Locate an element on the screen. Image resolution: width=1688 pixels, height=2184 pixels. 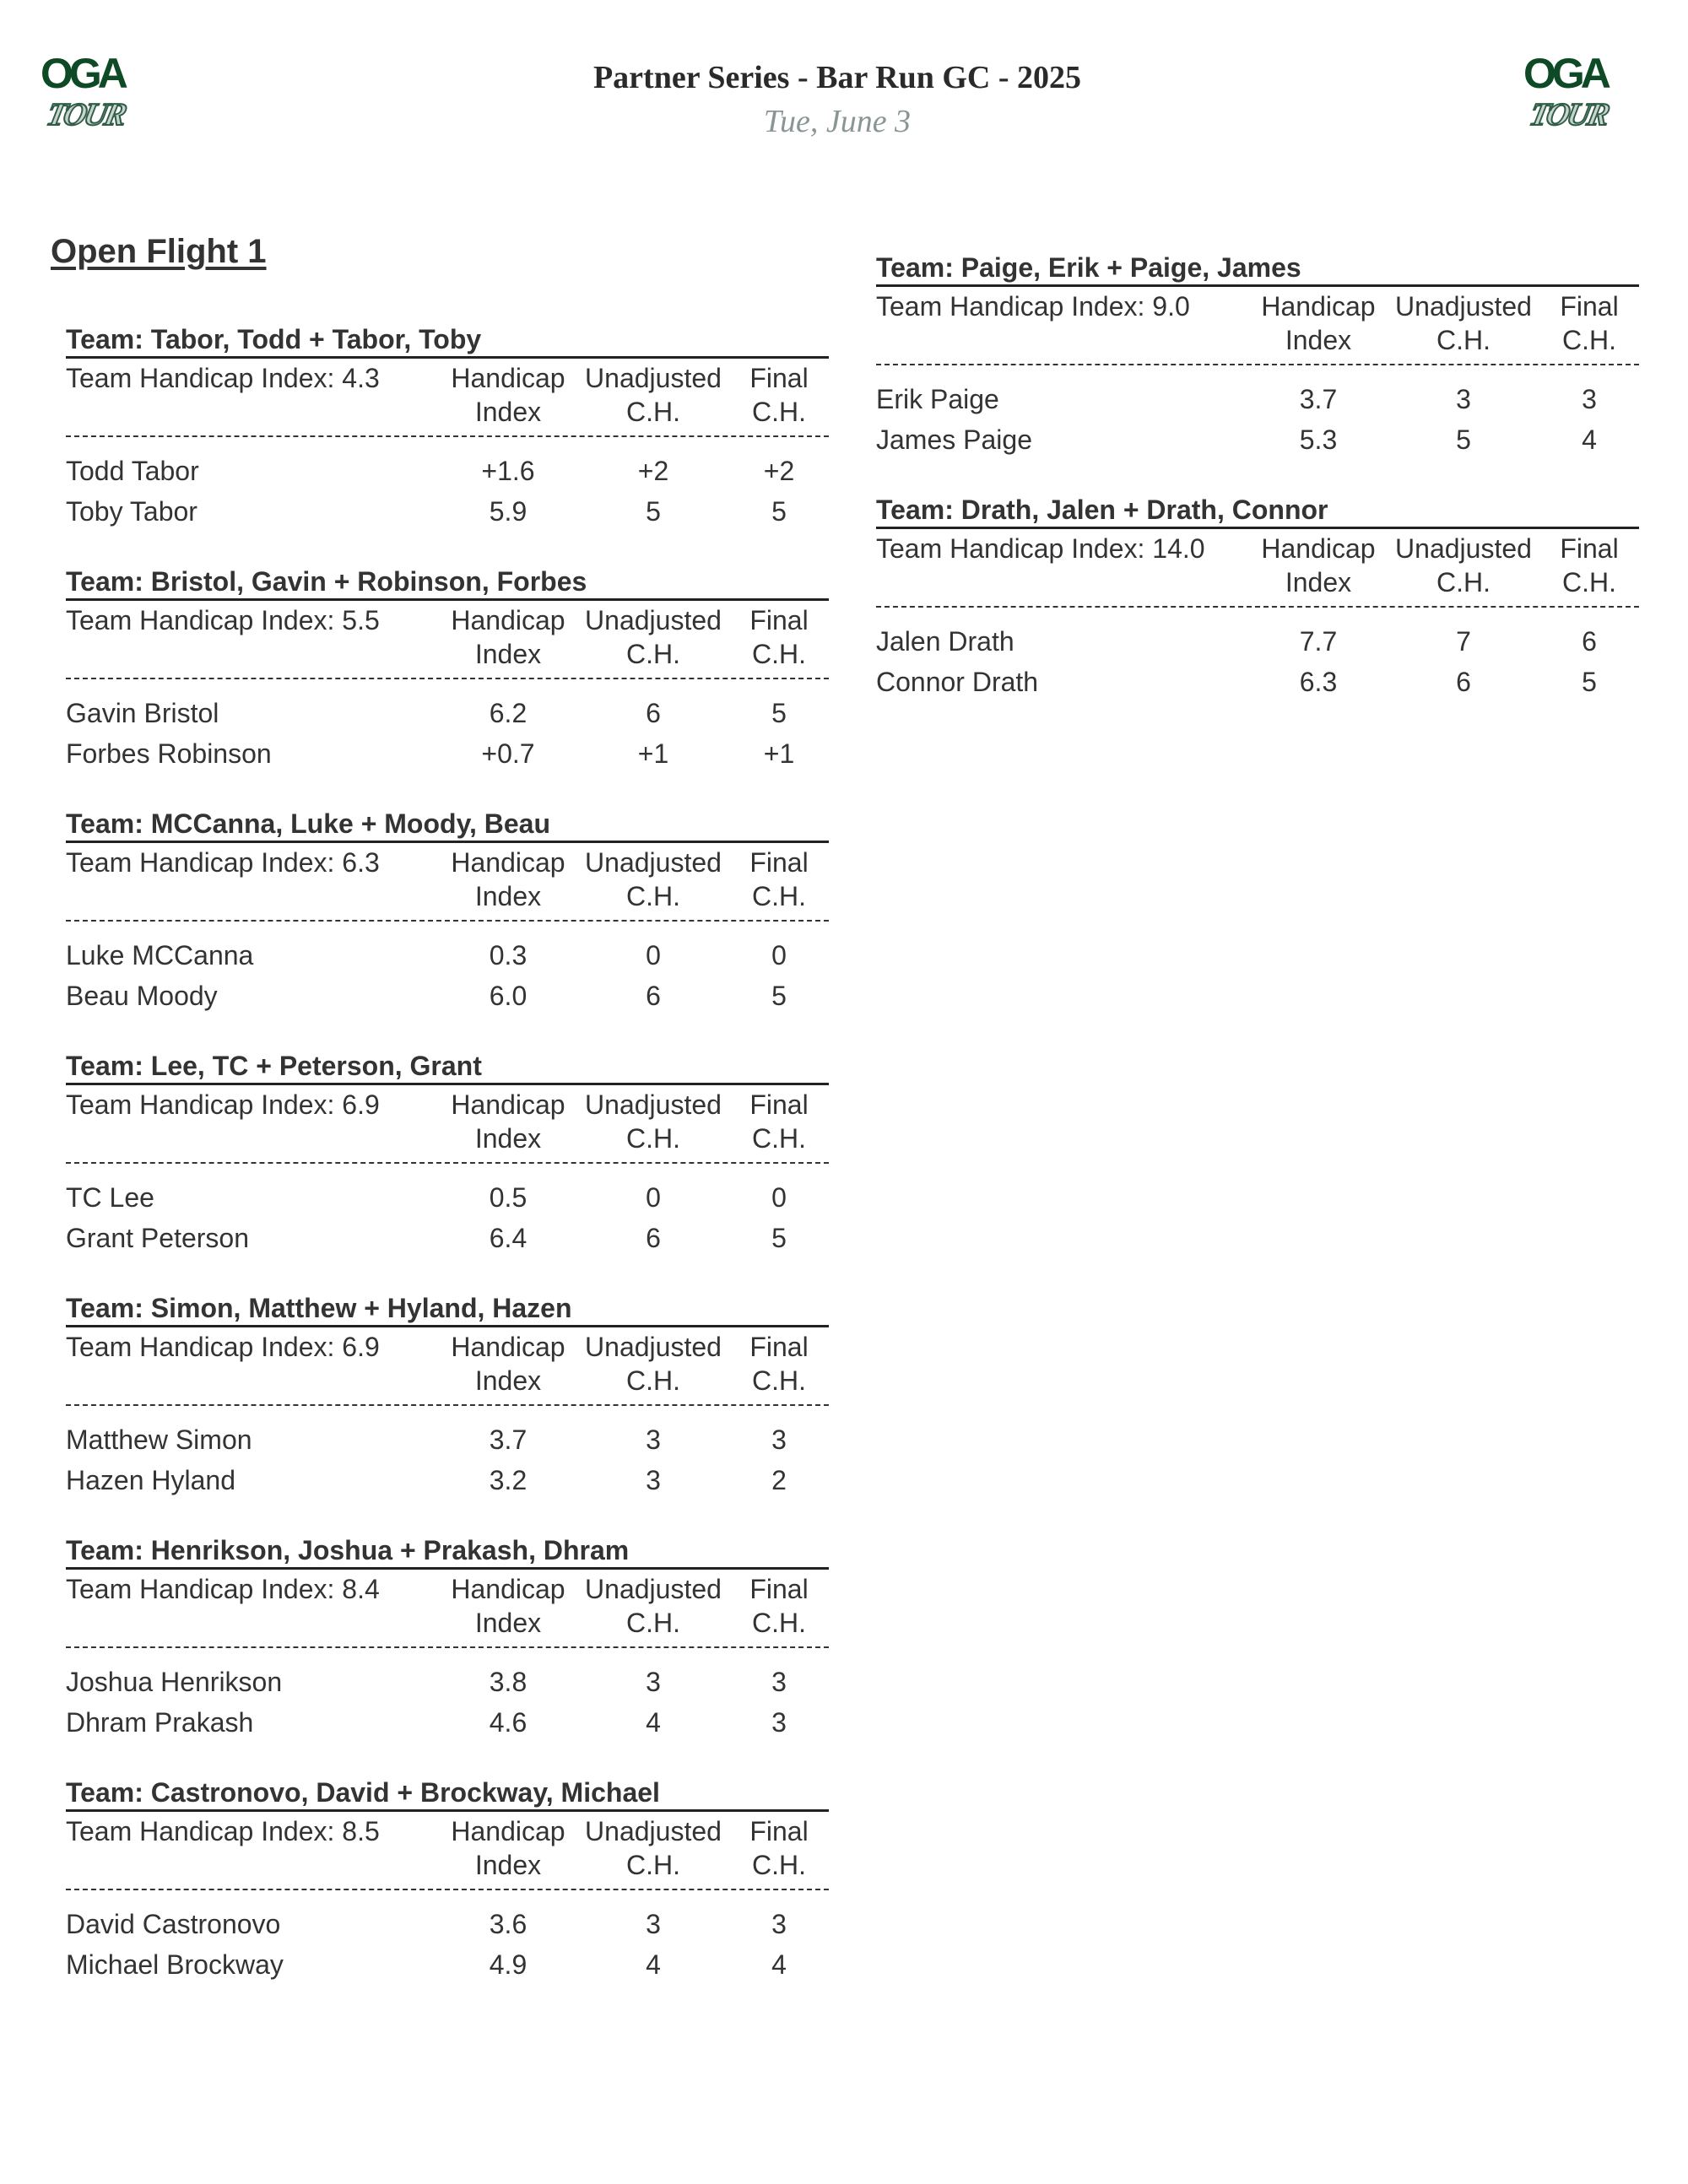
team-handicap-index: Team Handicap Index: 9.0 is located at coordinates (1033, 306).